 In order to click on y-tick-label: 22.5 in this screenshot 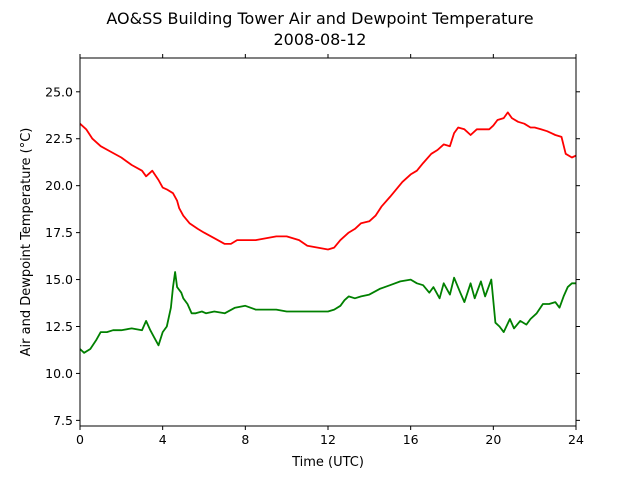, I will do `click(59, 138)`.